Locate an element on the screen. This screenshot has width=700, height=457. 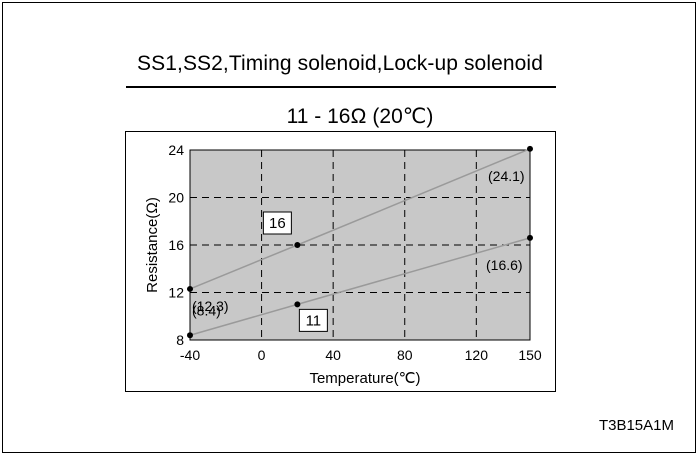
resistance-spec: 11 - 16Ω (20℃) is located at coordinates (360, 116).